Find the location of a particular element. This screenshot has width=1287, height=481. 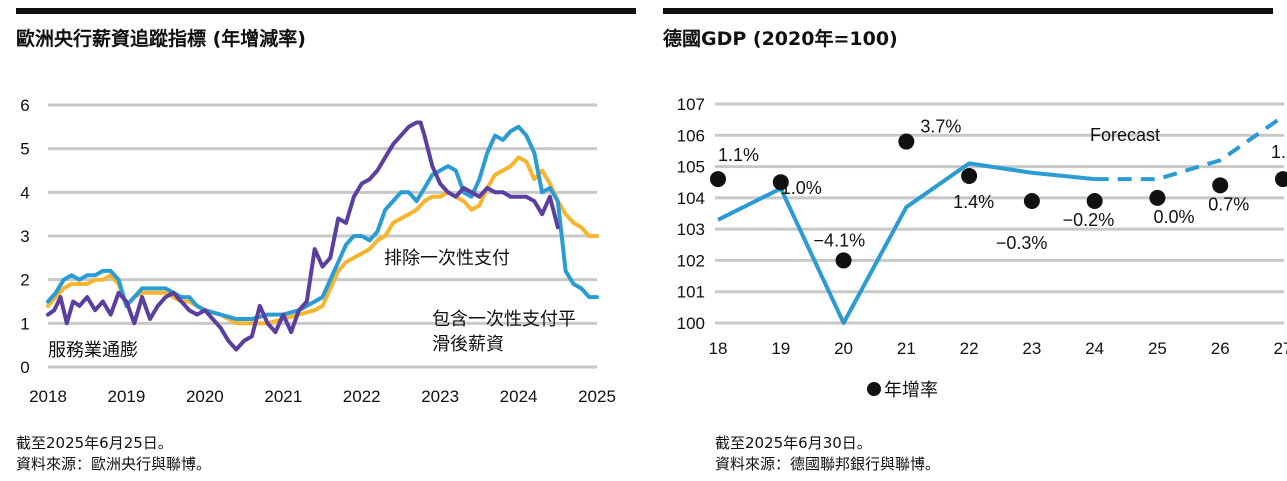

y-tick-label: 3 is located at coordinates (24, 236).